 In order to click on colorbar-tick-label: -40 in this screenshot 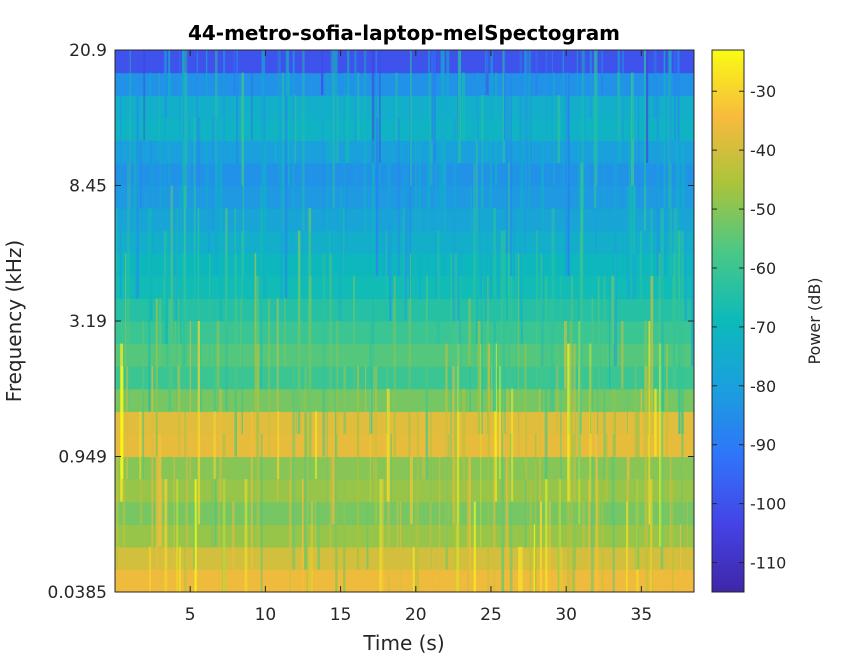, I will do `click(763, 150)`.